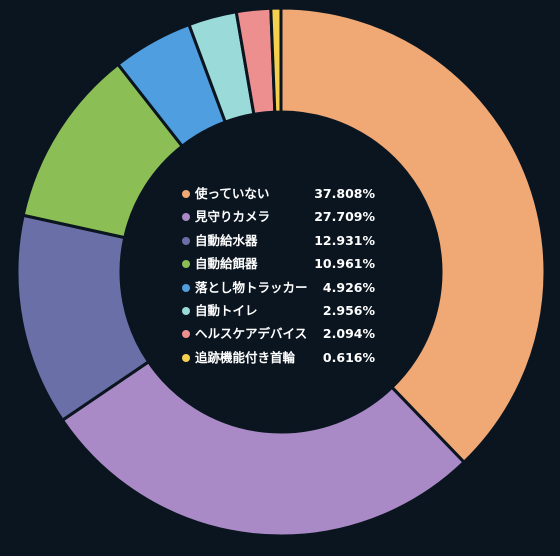 Image resolution: width=560 pixels, height=556 pixels. What do you see at coordinates (348, 310) in the screenshot?
I see `legend-value: 2.956%` at bounding box center [348, 310].